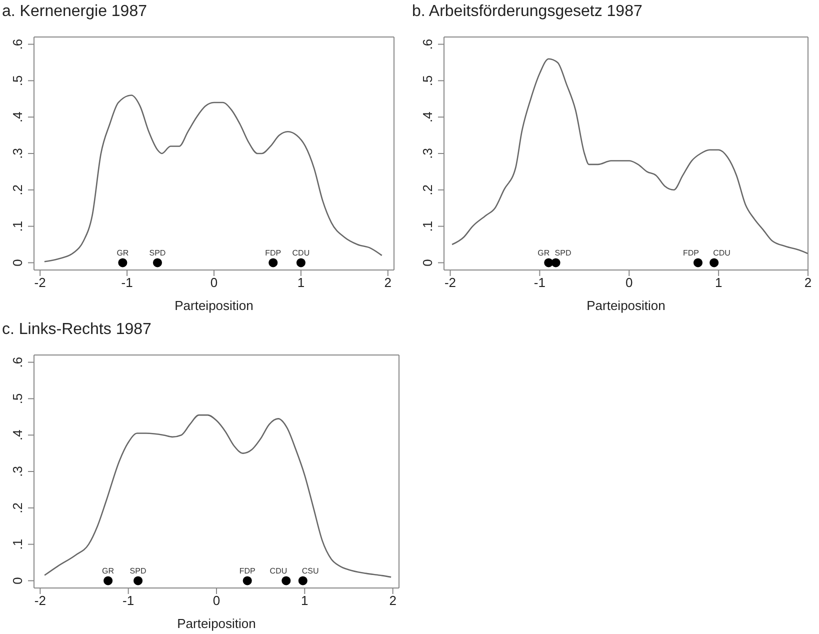 The image size is (819, 634). Describe the element at coordinates (311, 571) in the screenshot. I see `annotation: CSU` at that location.